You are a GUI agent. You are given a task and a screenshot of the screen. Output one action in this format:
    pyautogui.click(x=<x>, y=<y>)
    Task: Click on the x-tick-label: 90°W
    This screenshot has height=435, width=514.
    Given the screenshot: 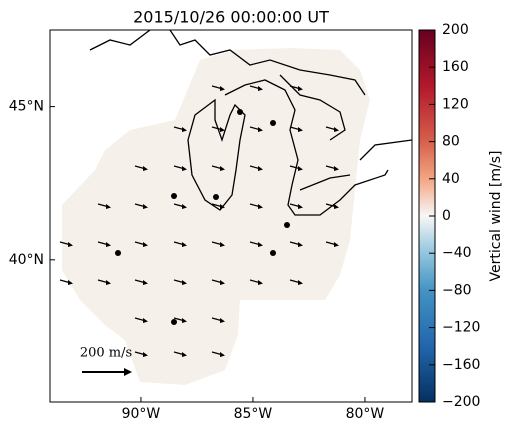 What is the action you would take?
    pyautogui.click(x=141, y=414)
    